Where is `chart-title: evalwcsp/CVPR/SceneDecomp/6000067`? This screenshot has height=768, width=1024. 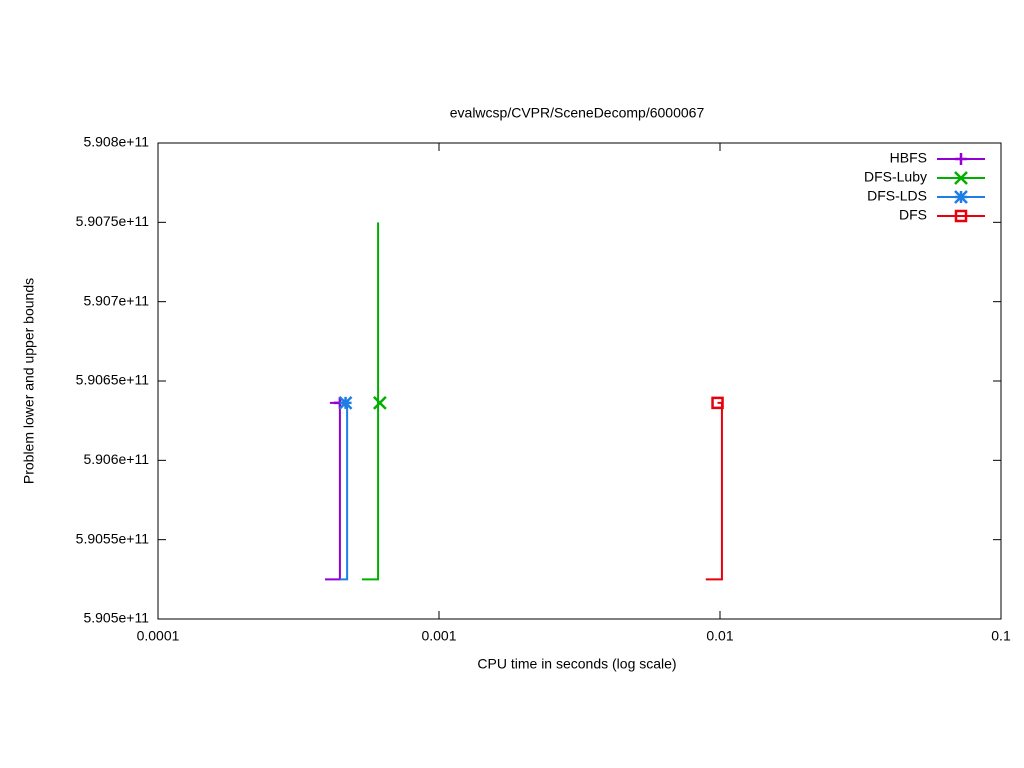 chart-title: evalwcsp/CVPR/SceneDecomp/6000067 is located at coordinates (577, 113).